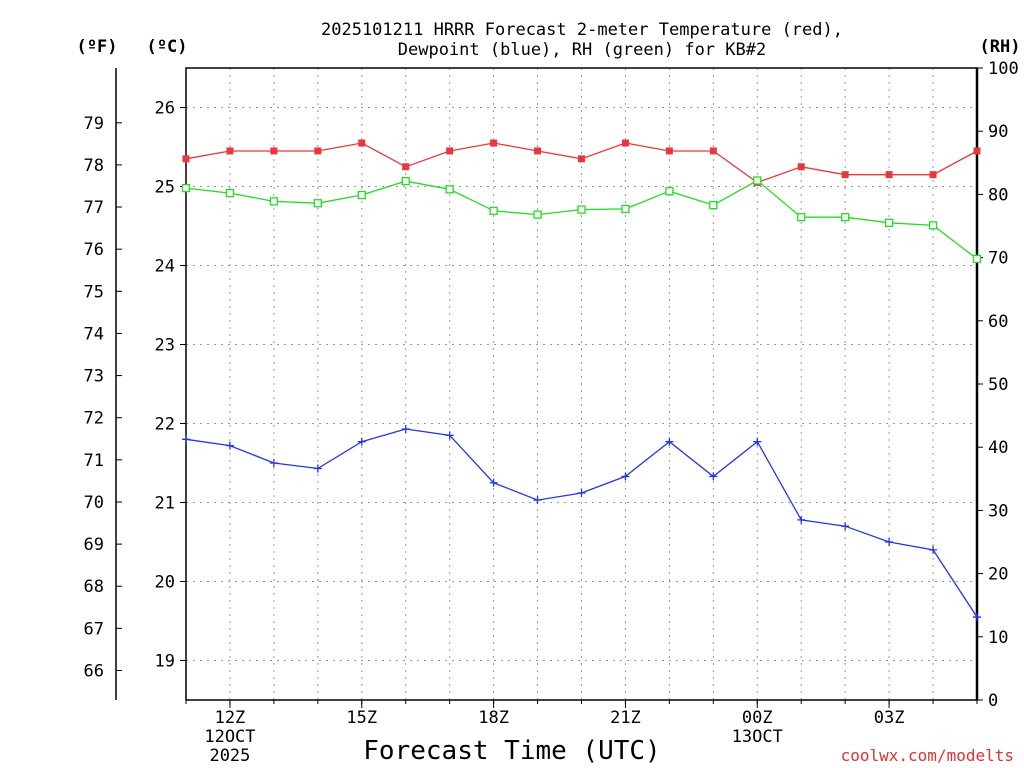 This screenshot has width=1024, height=768. What do you see at coordinates (94, 503) in the screenshot?
I see `fahrenheit-tick-label: 70` at bounding box center [94, 503].